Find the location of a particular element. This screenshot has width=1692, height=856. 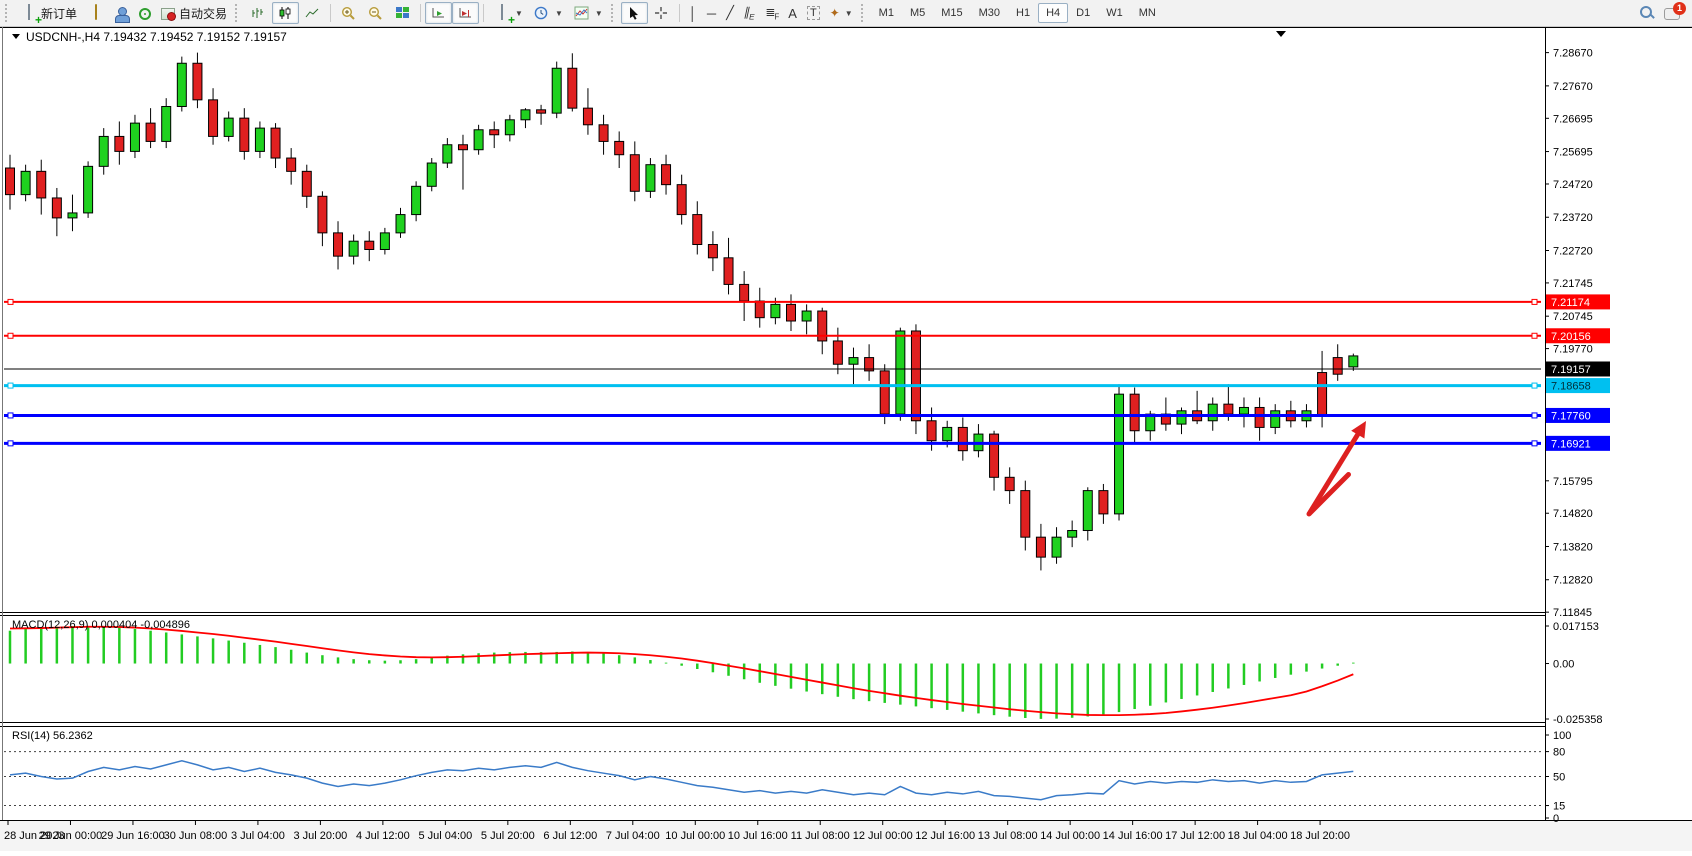

timeframe-D1: D1 is located at coordinates (1083, 13).